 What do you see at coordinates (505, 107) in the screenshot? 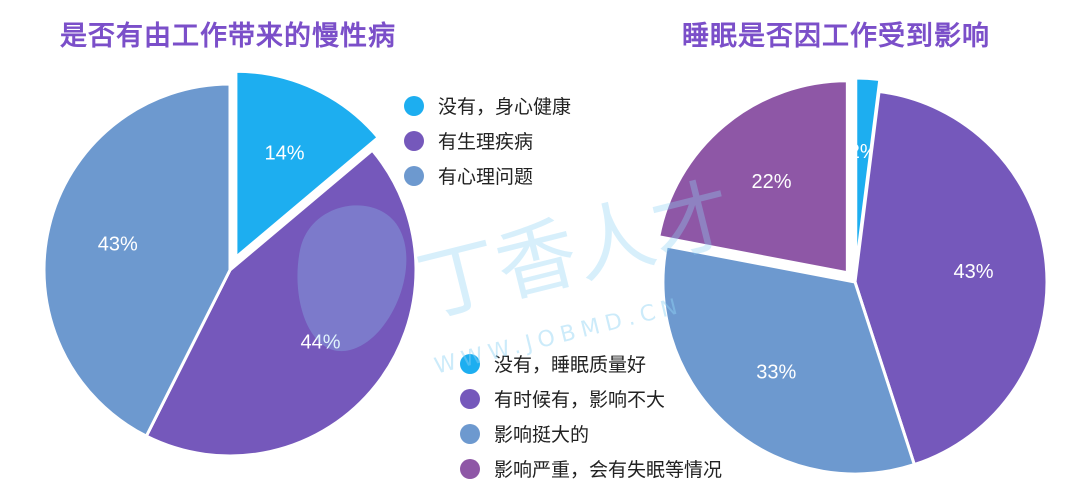
I see `legend-label: 没有，身心健康` at bounding box center [505, 107].